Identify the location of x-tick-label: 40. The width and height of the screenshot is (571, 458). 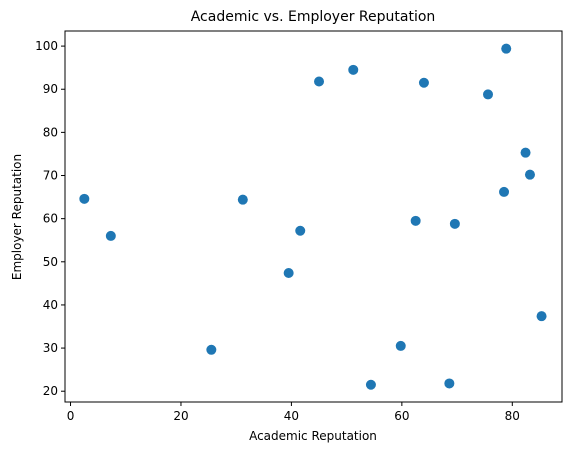
(291, 416).